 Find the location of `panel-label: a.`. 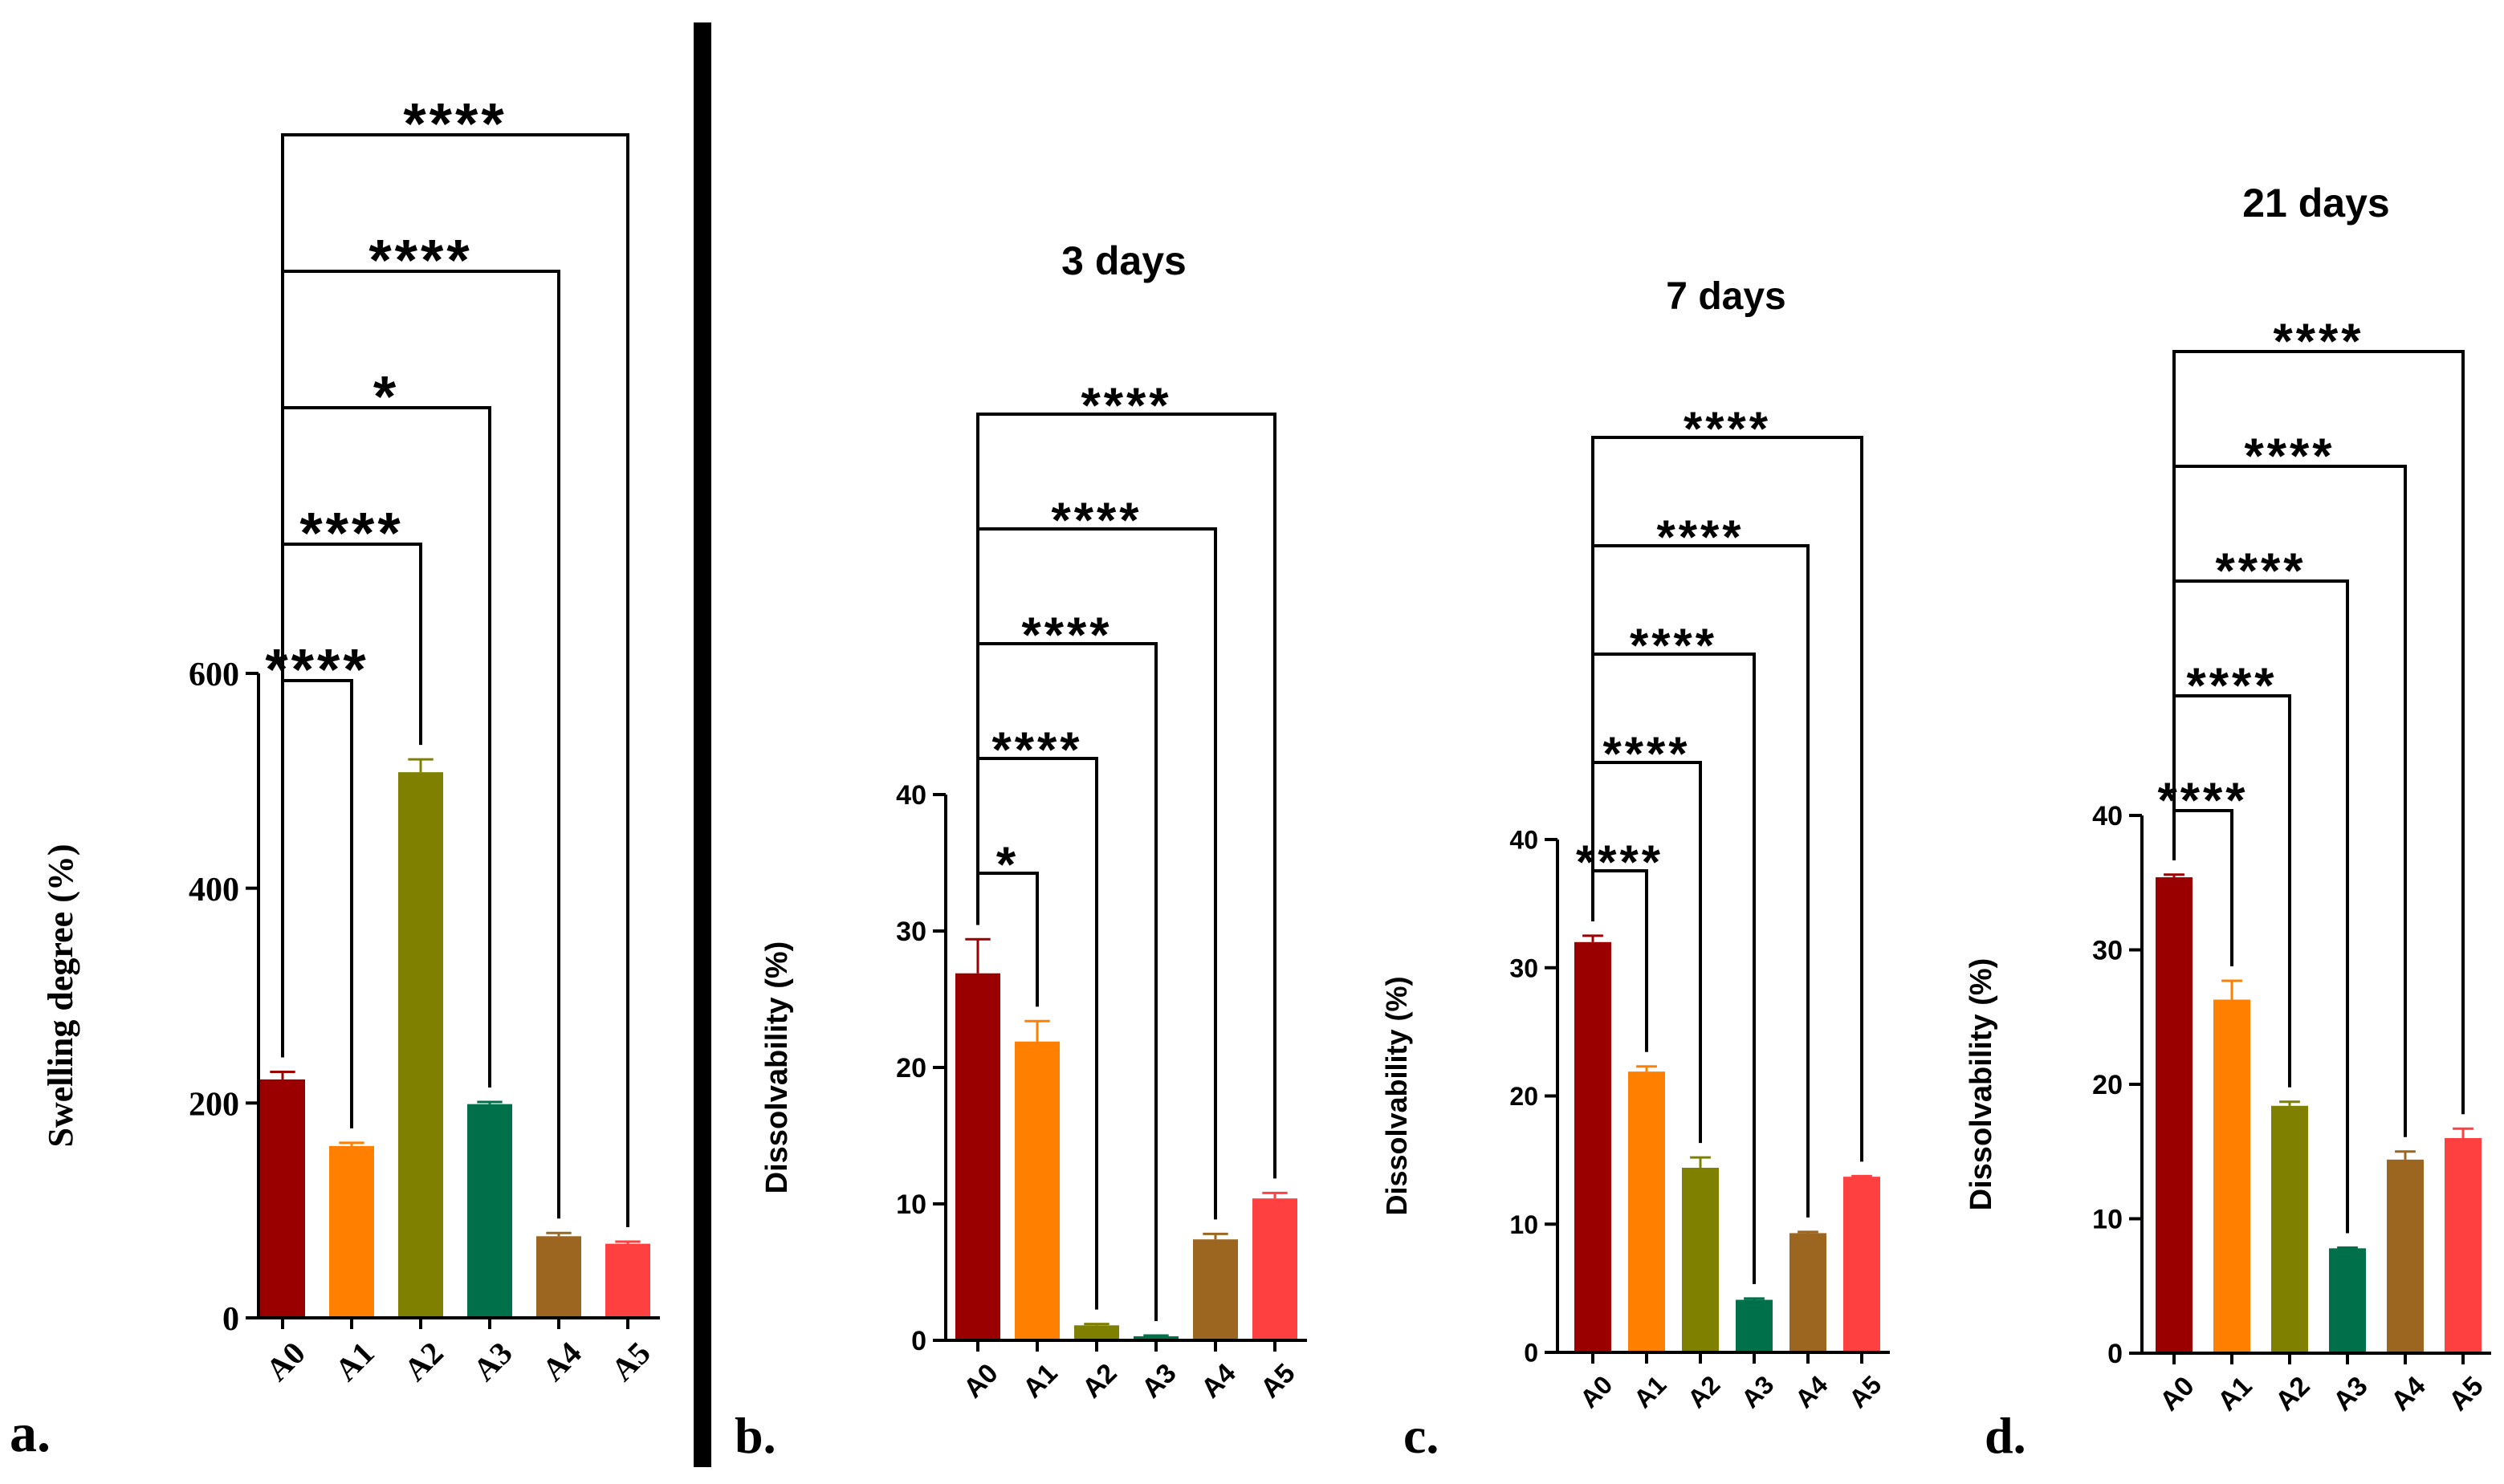

panel-label: a. is located at coordinates (30, 1432).